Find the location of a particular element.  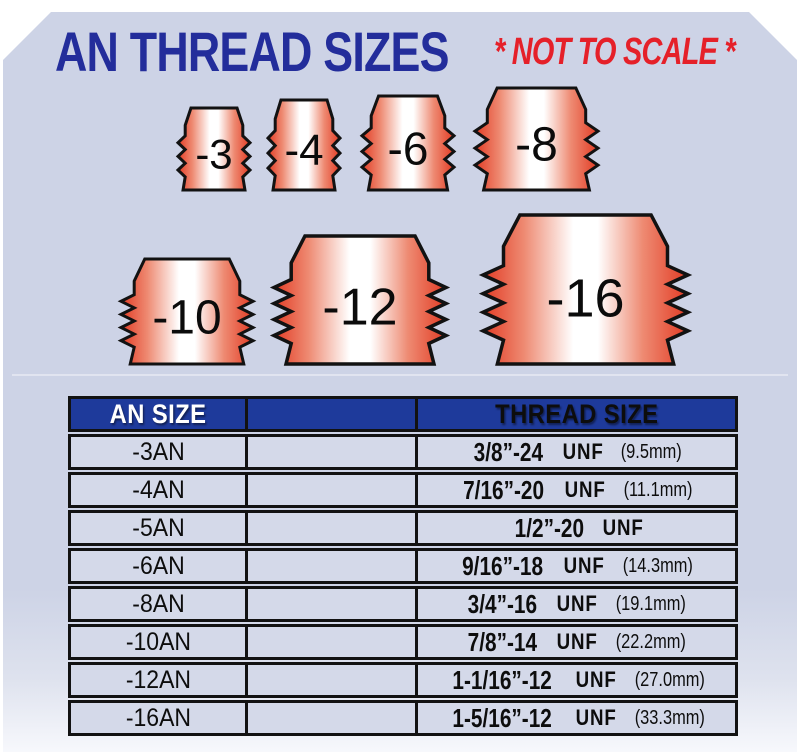

fitting-3-illustration: -3 is located at coordinates (214, 149).